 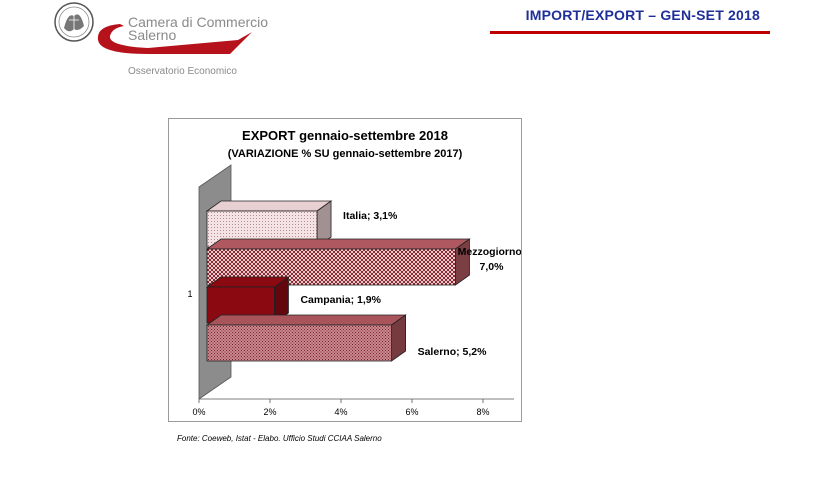 What do you see at coordinates (152, 35) in the screenshot?
I see `org-name-line2: Salerno` at bounding box center [152, 35].